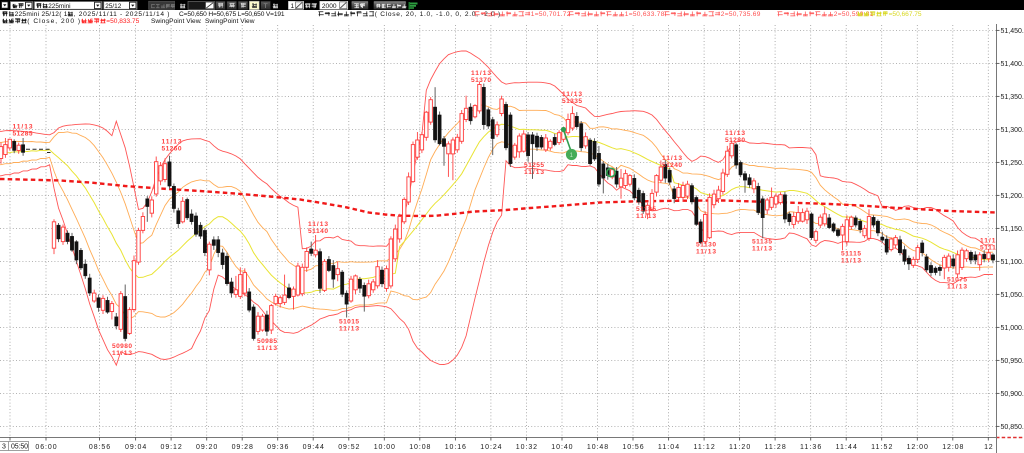 This screenshot has height=453, width=1024. What do you see at coordinates (917, 447) in the screenshot?
I see `svg-text: 12:00` at bounding box center [917, 447].